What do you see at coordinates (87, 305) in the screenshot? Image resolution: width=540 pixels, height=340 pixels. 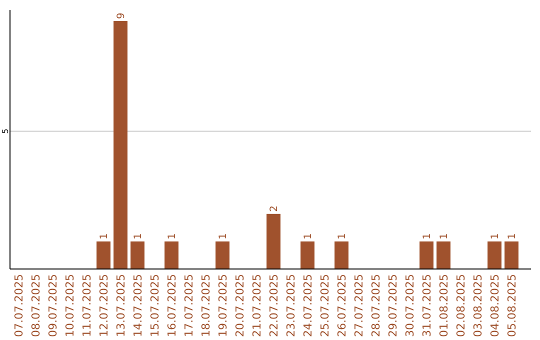 I see `x-tick-label: 11.07.2025` at bounding box center [87, 305].